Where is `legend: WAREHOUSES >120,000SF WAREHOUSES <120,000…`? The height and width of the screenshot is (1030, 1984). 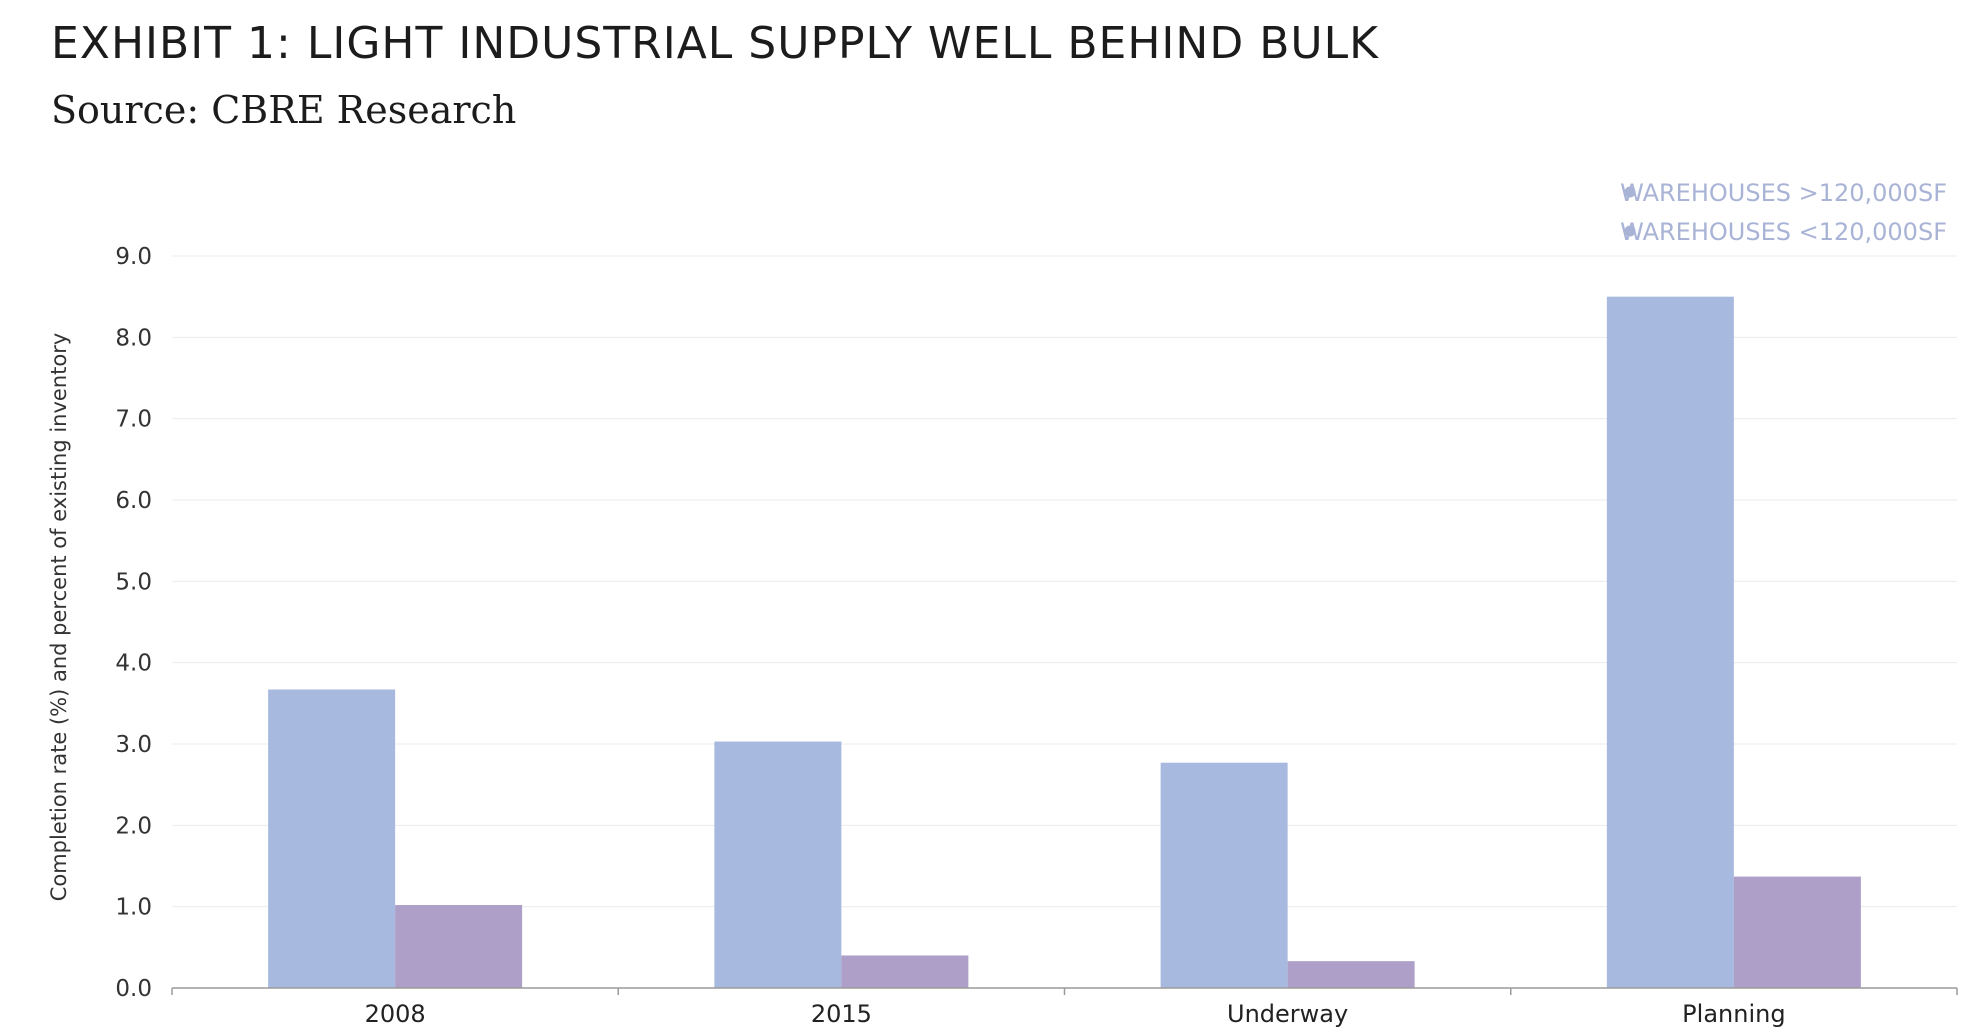 legend: WAREHOUSES >120,000SF WAREHOUSES <120,000… is located at coordinates (1783, 212).